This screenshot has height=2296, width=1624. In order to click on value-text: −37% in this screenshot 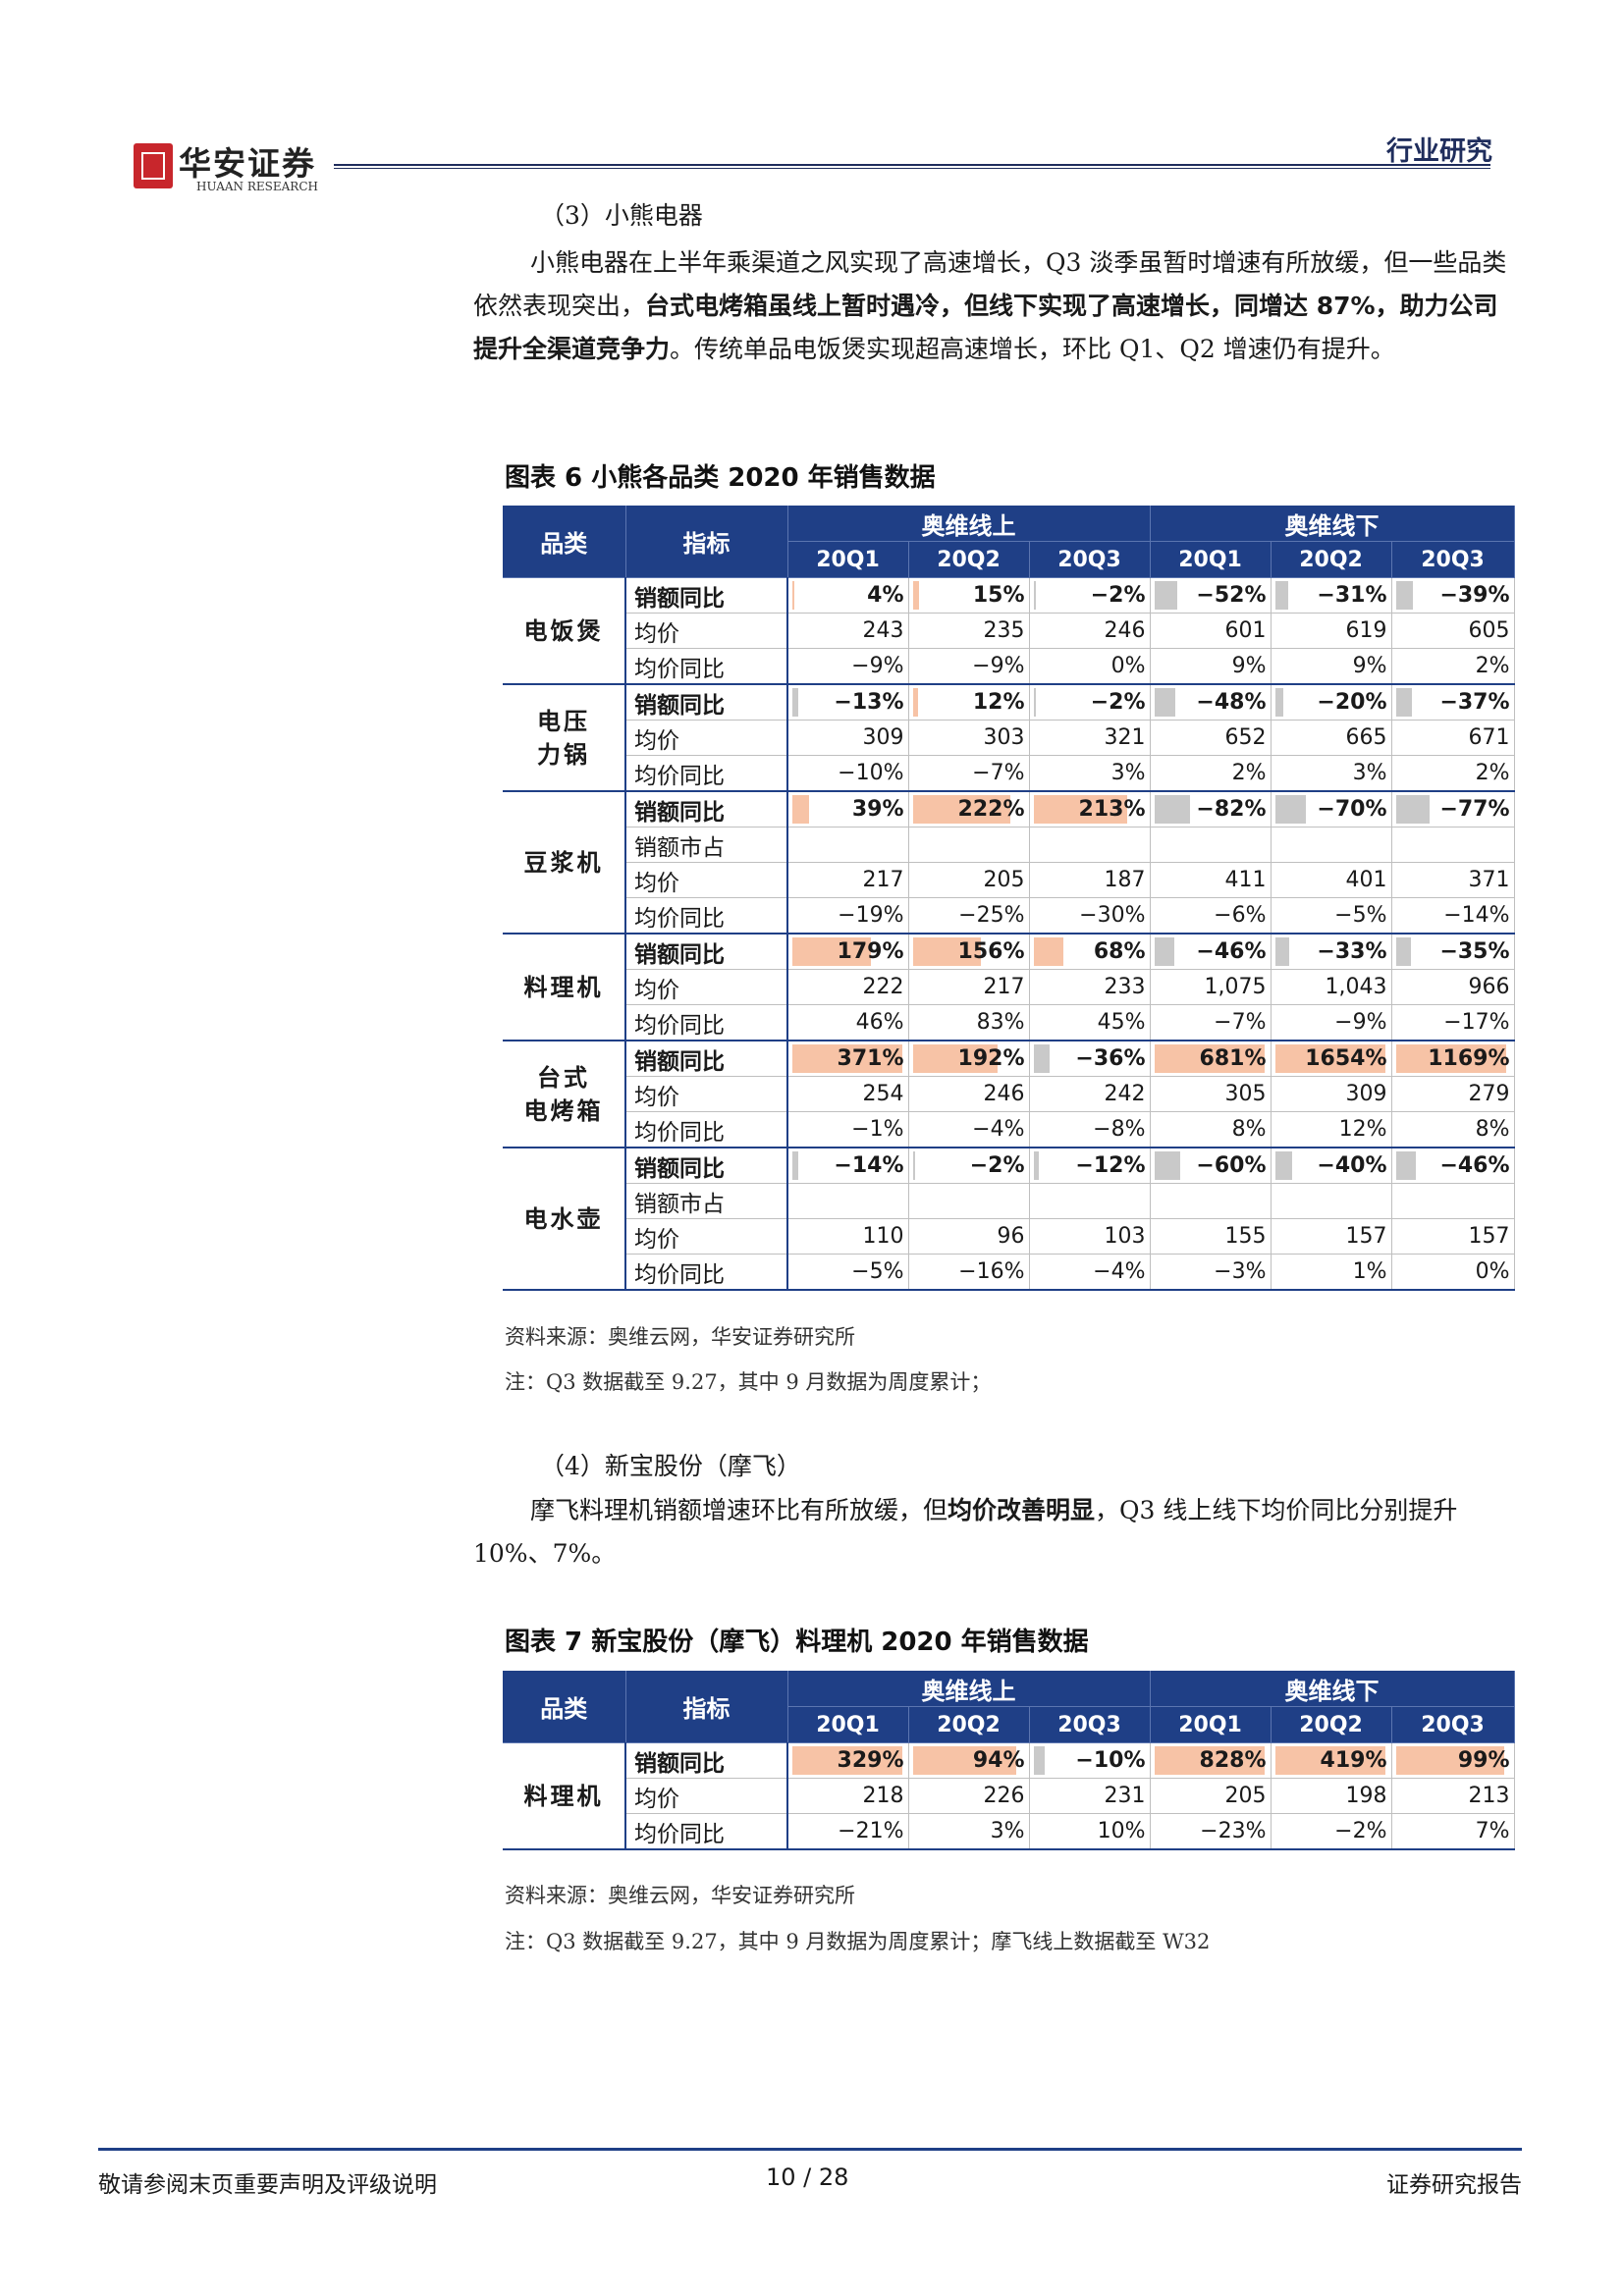, I will do `click(1474, 702)`.